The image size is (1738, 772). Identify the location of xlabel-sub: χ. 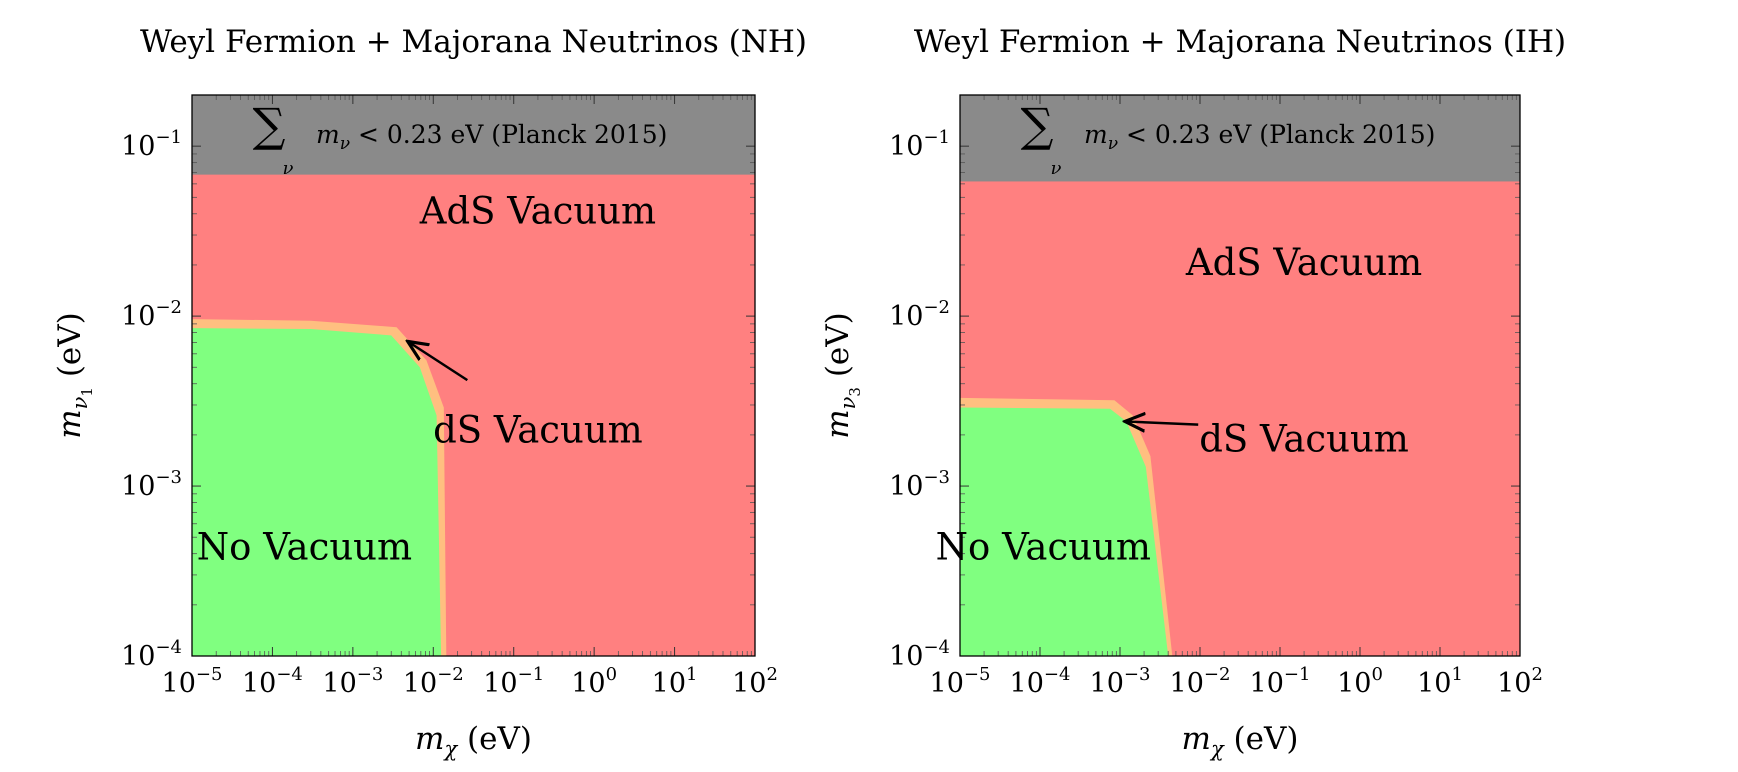
(450, 749).